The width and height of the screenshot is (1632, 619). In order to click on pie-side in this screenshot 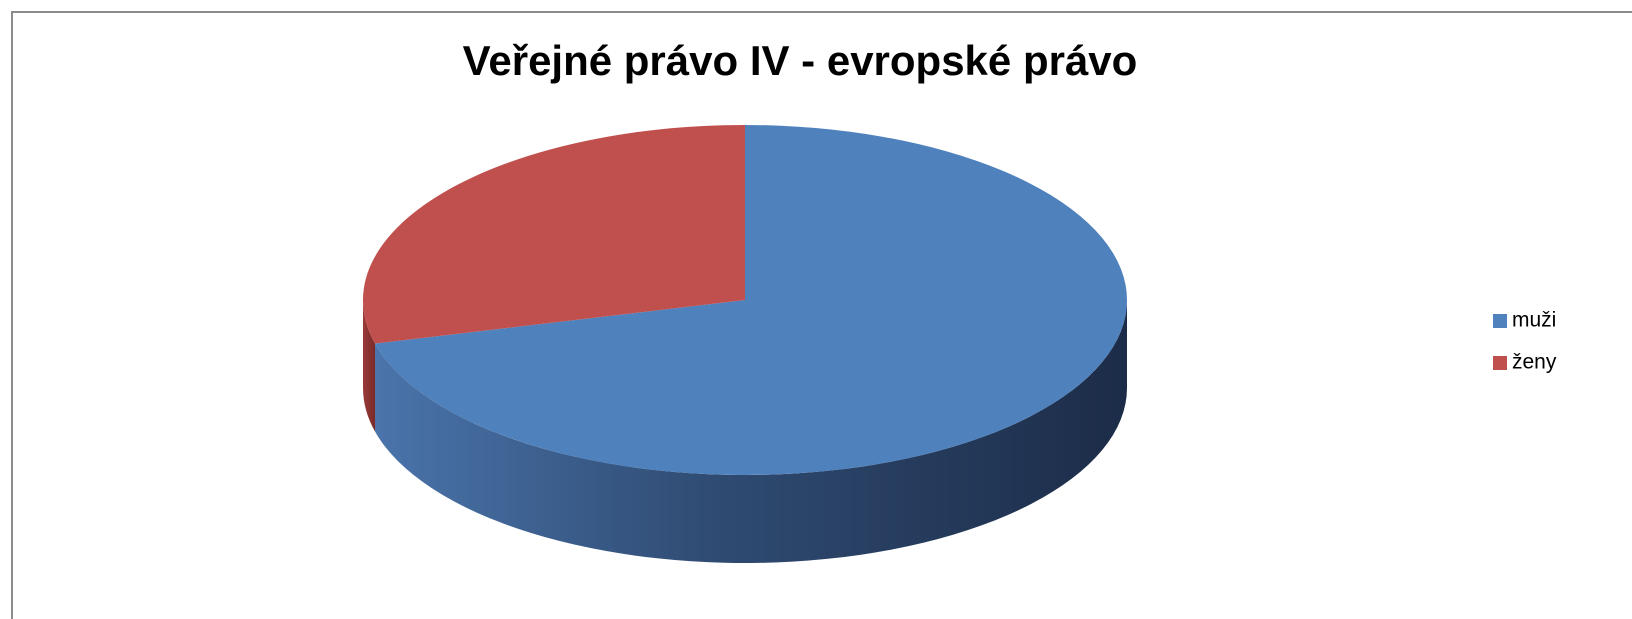, I will do `click(369, 366)`.